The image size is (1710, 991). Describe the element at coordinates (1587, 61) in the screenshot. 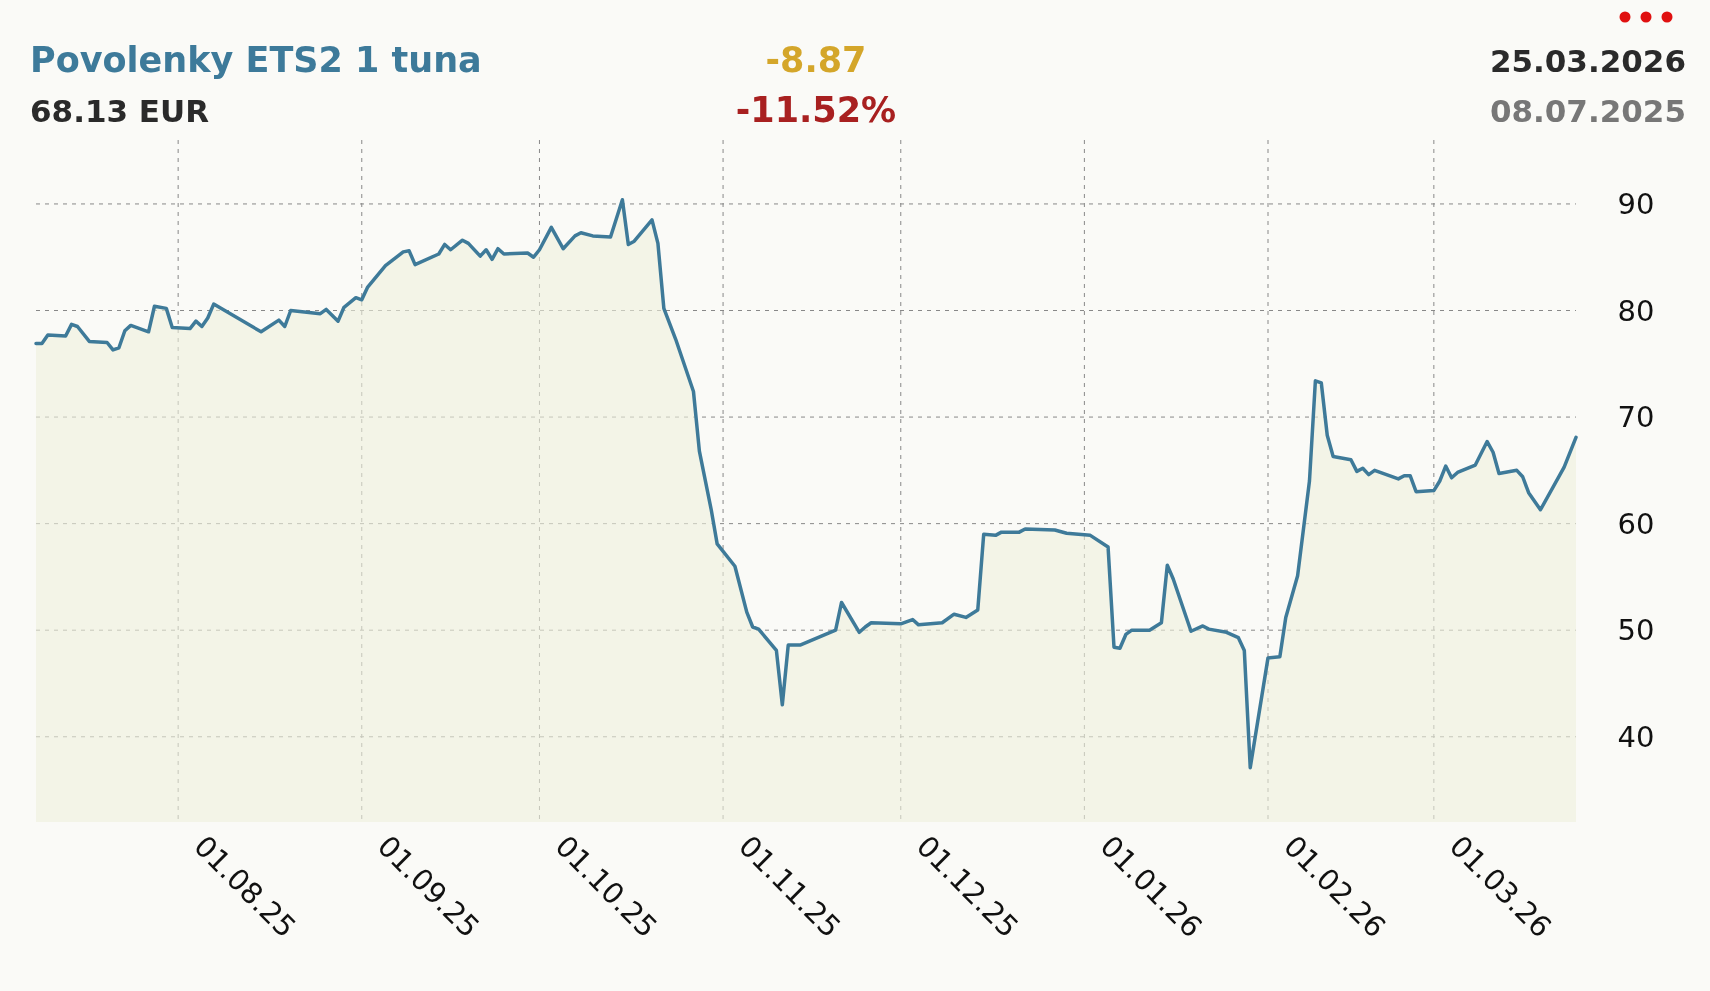

I see `text: 25.03.2026` at that location.